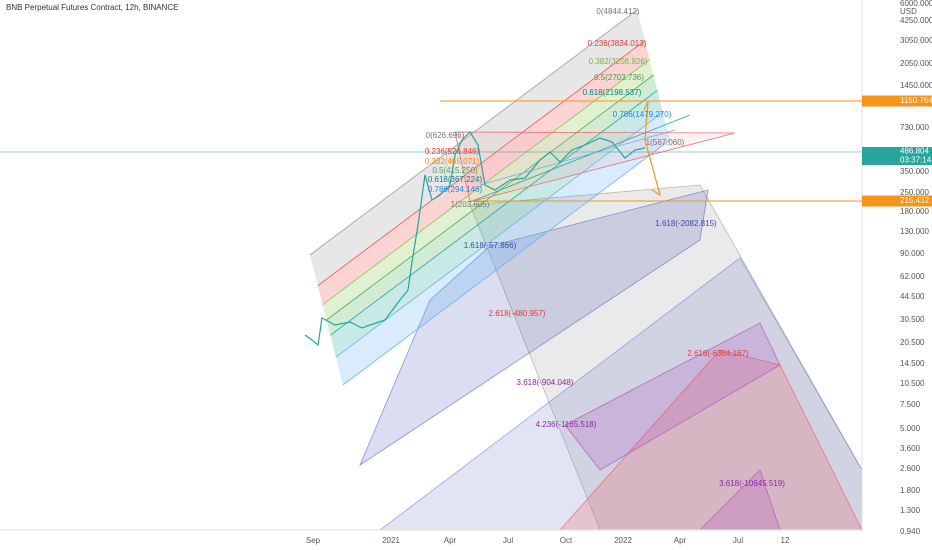  I want to click on fib-label: 0.618(2198.537), so click(612, 92).